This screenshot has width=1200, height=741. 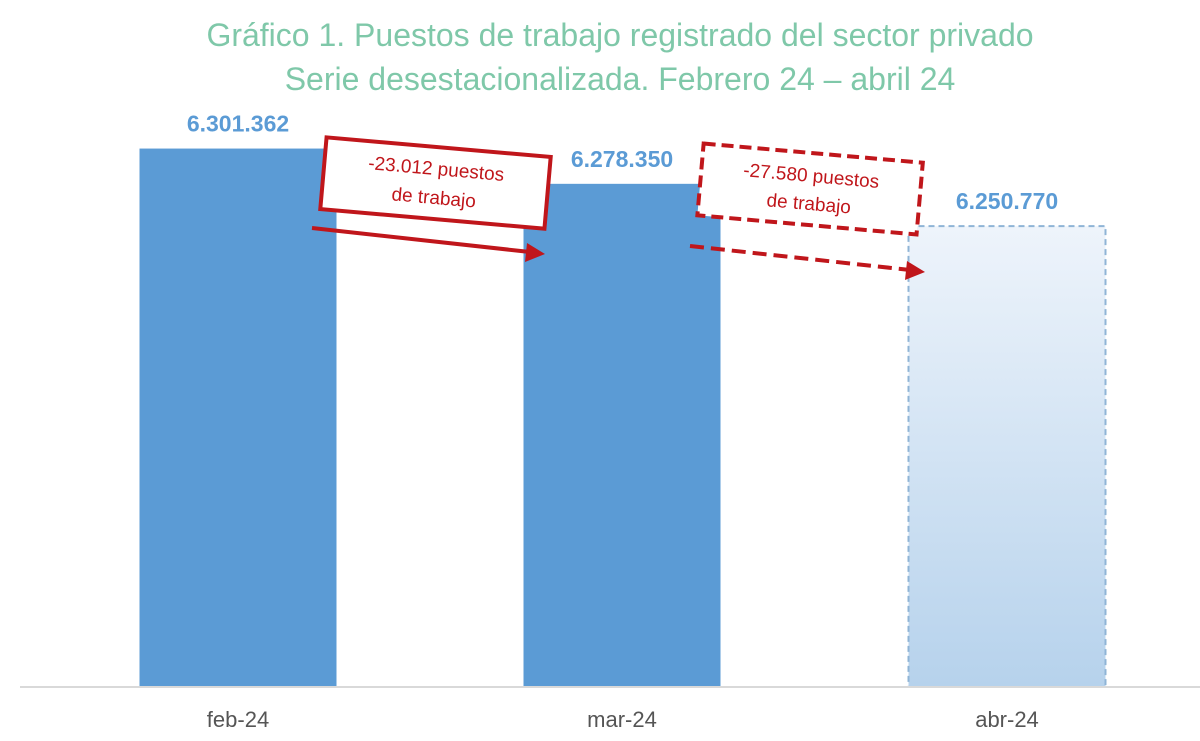 What do you see at coordinates (238, 124) in the screenshot?
I see `value-label-feb-24: 6.301.362` at bounding box center [238, 124].